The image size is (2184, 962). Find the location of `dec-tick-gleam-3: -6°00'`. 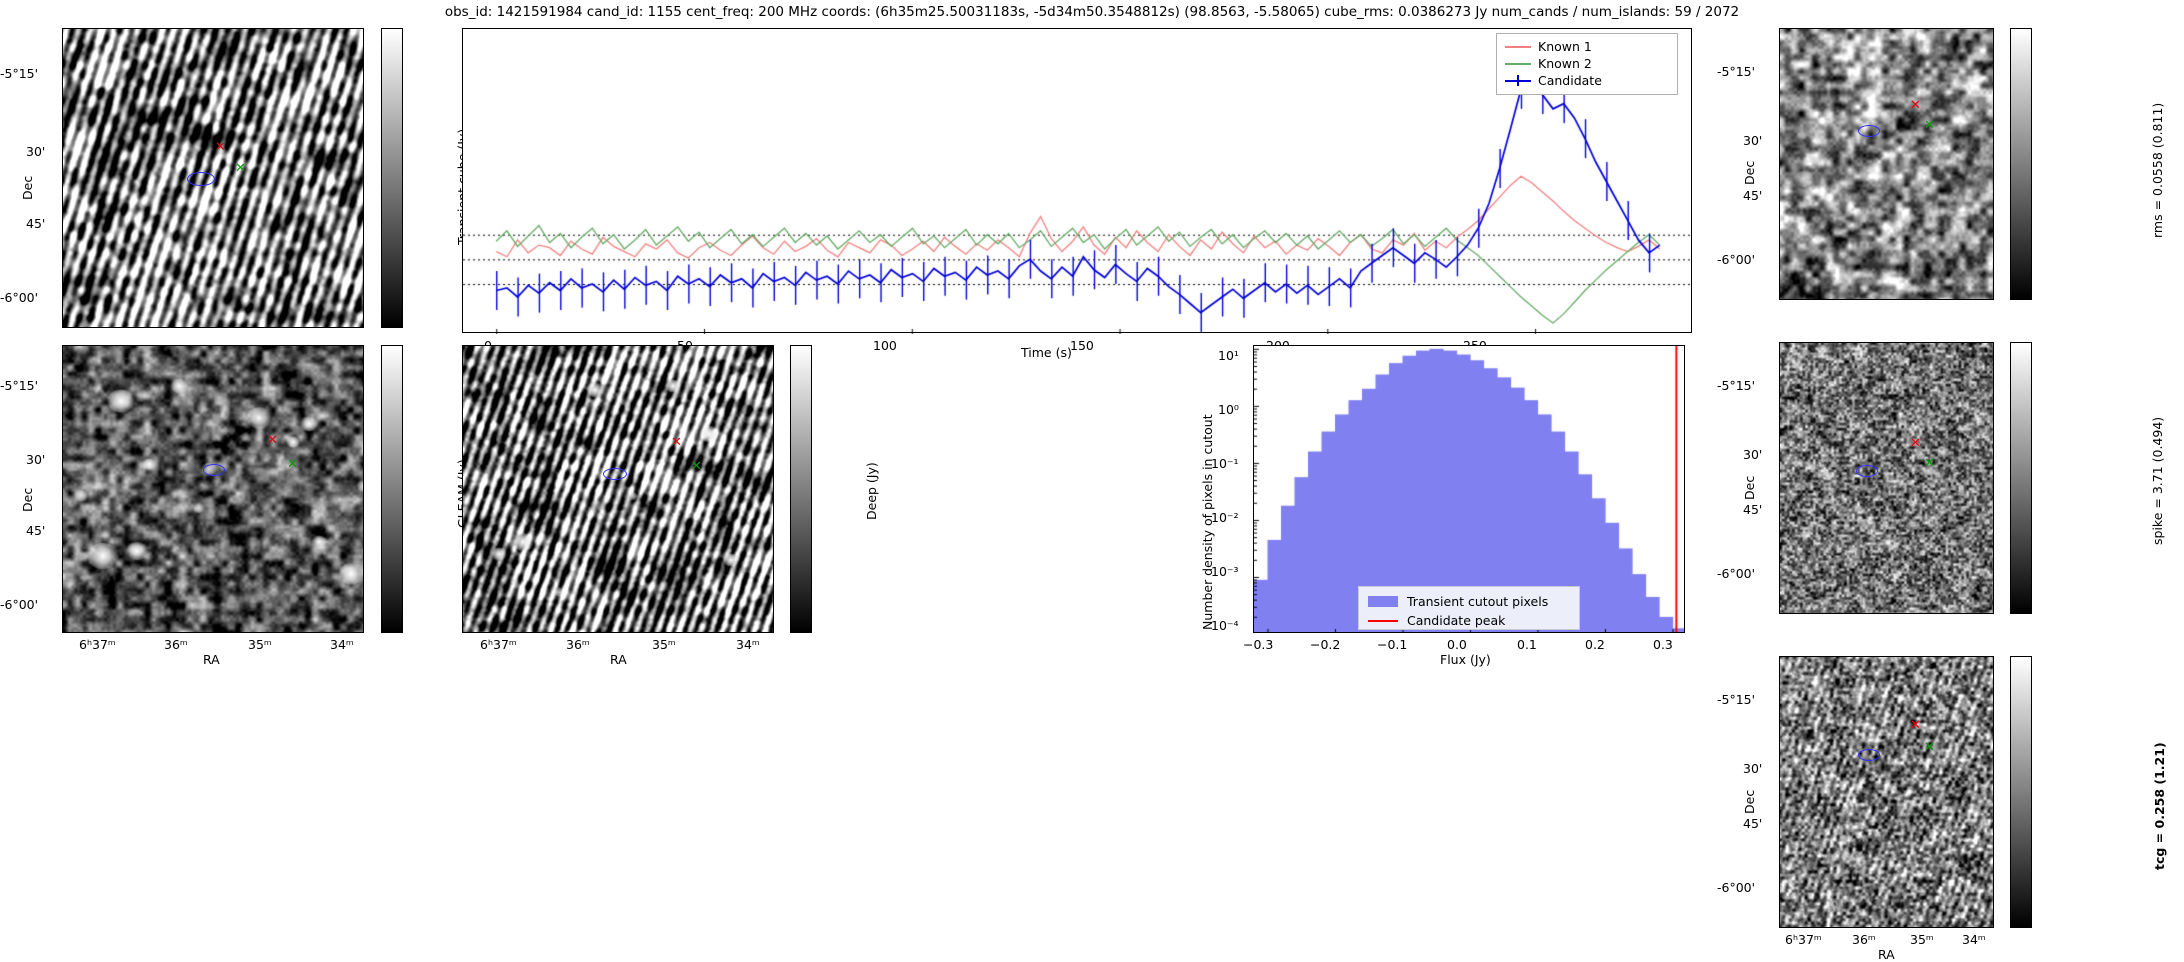

dec-tick-gleam-3: -6°00' is located at coordinates (19, 604).